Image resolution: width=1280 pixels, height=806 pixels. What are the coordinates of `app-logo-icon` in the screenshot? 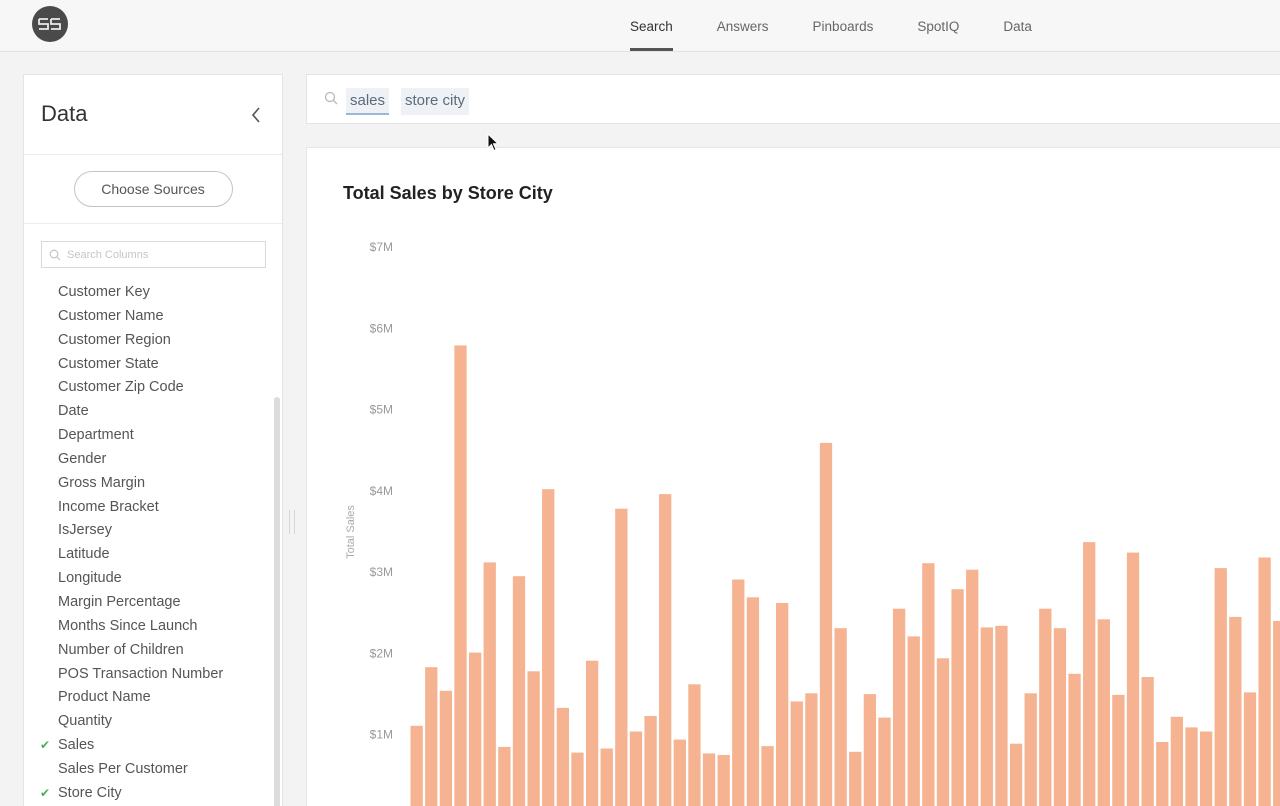 It's located at (50, 24).